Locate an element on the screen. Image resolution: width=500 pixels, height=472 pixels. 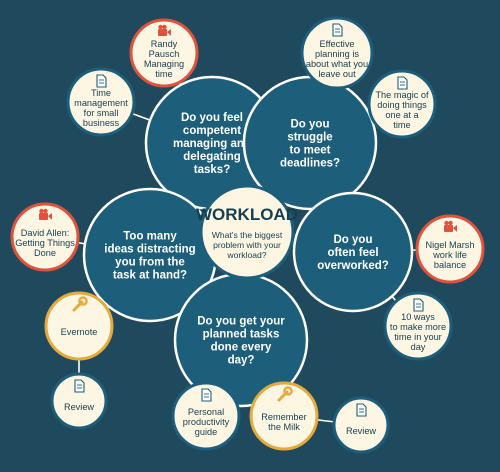
node-text-line: often feel is located at coordinates (352, 253).